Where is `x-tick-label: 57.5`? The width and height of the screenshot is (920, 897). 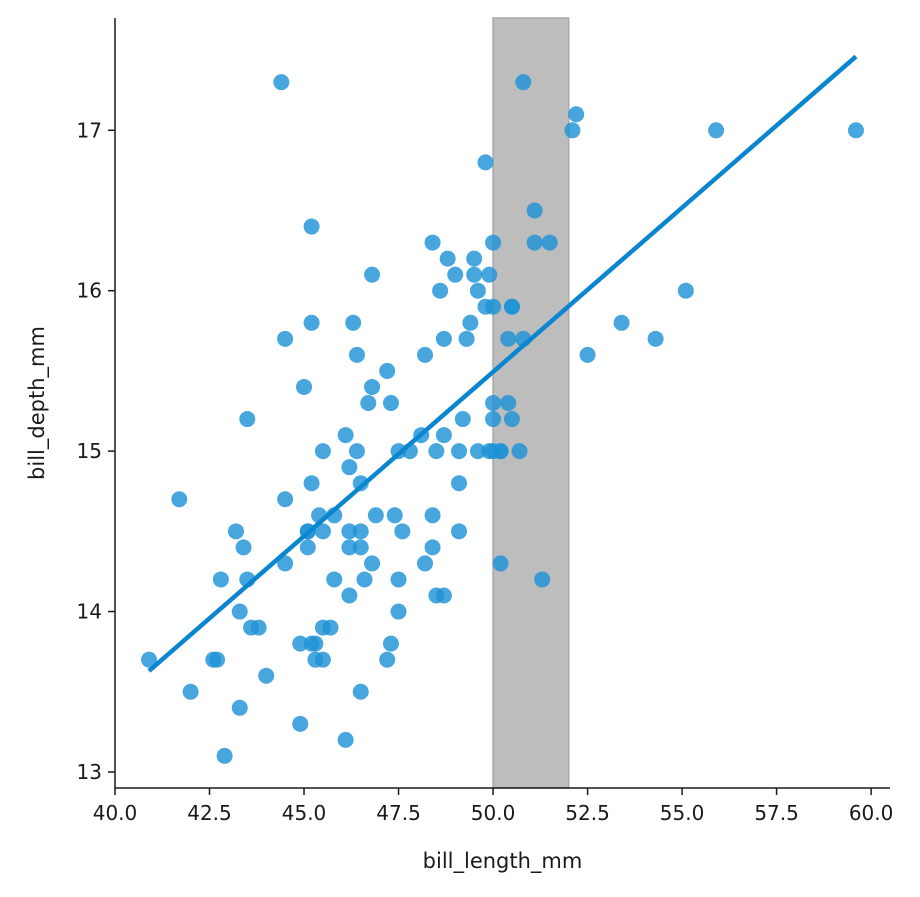 x-tick-label: 57.5 is located at coordinates (776, 813).